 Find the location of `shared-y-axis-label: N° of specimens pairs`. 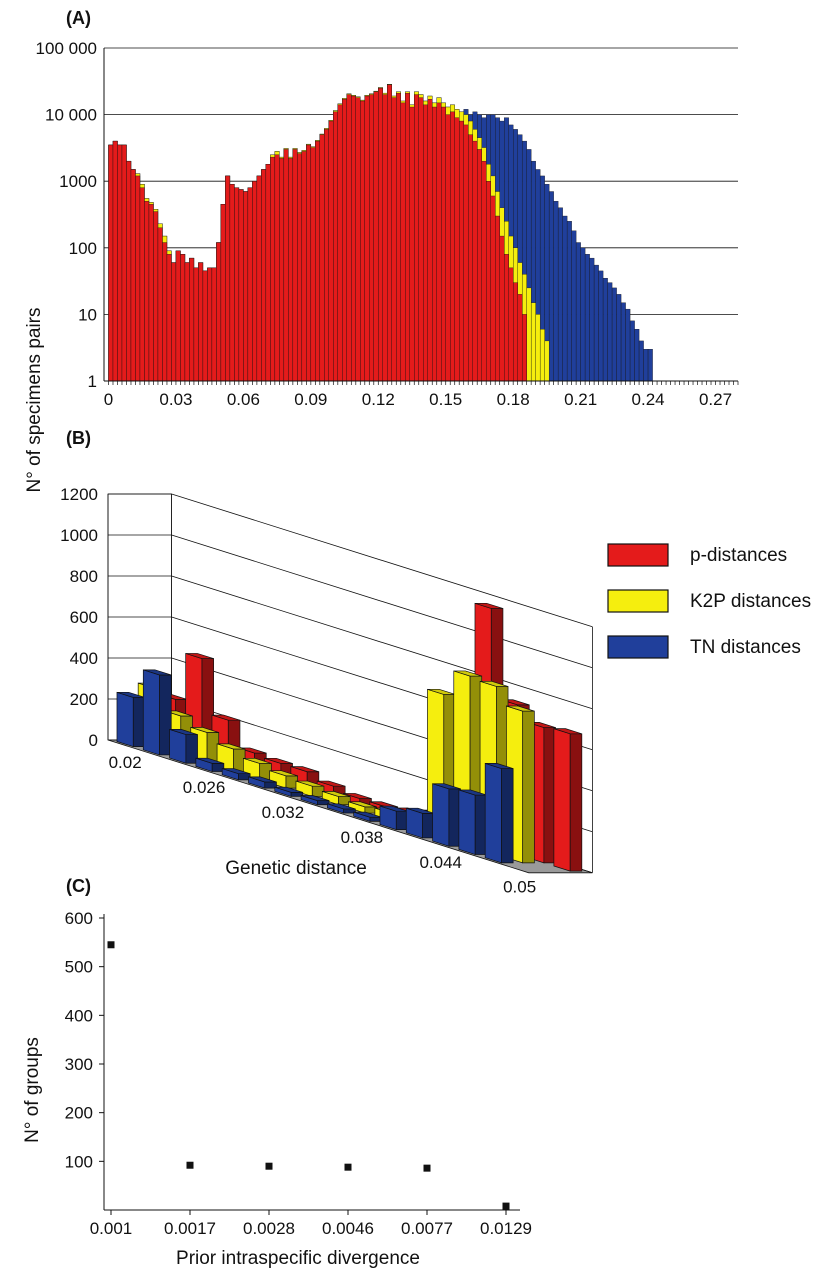

shared-y-axis-label: N° of specimens pairs is located at coordinates (34, 400).